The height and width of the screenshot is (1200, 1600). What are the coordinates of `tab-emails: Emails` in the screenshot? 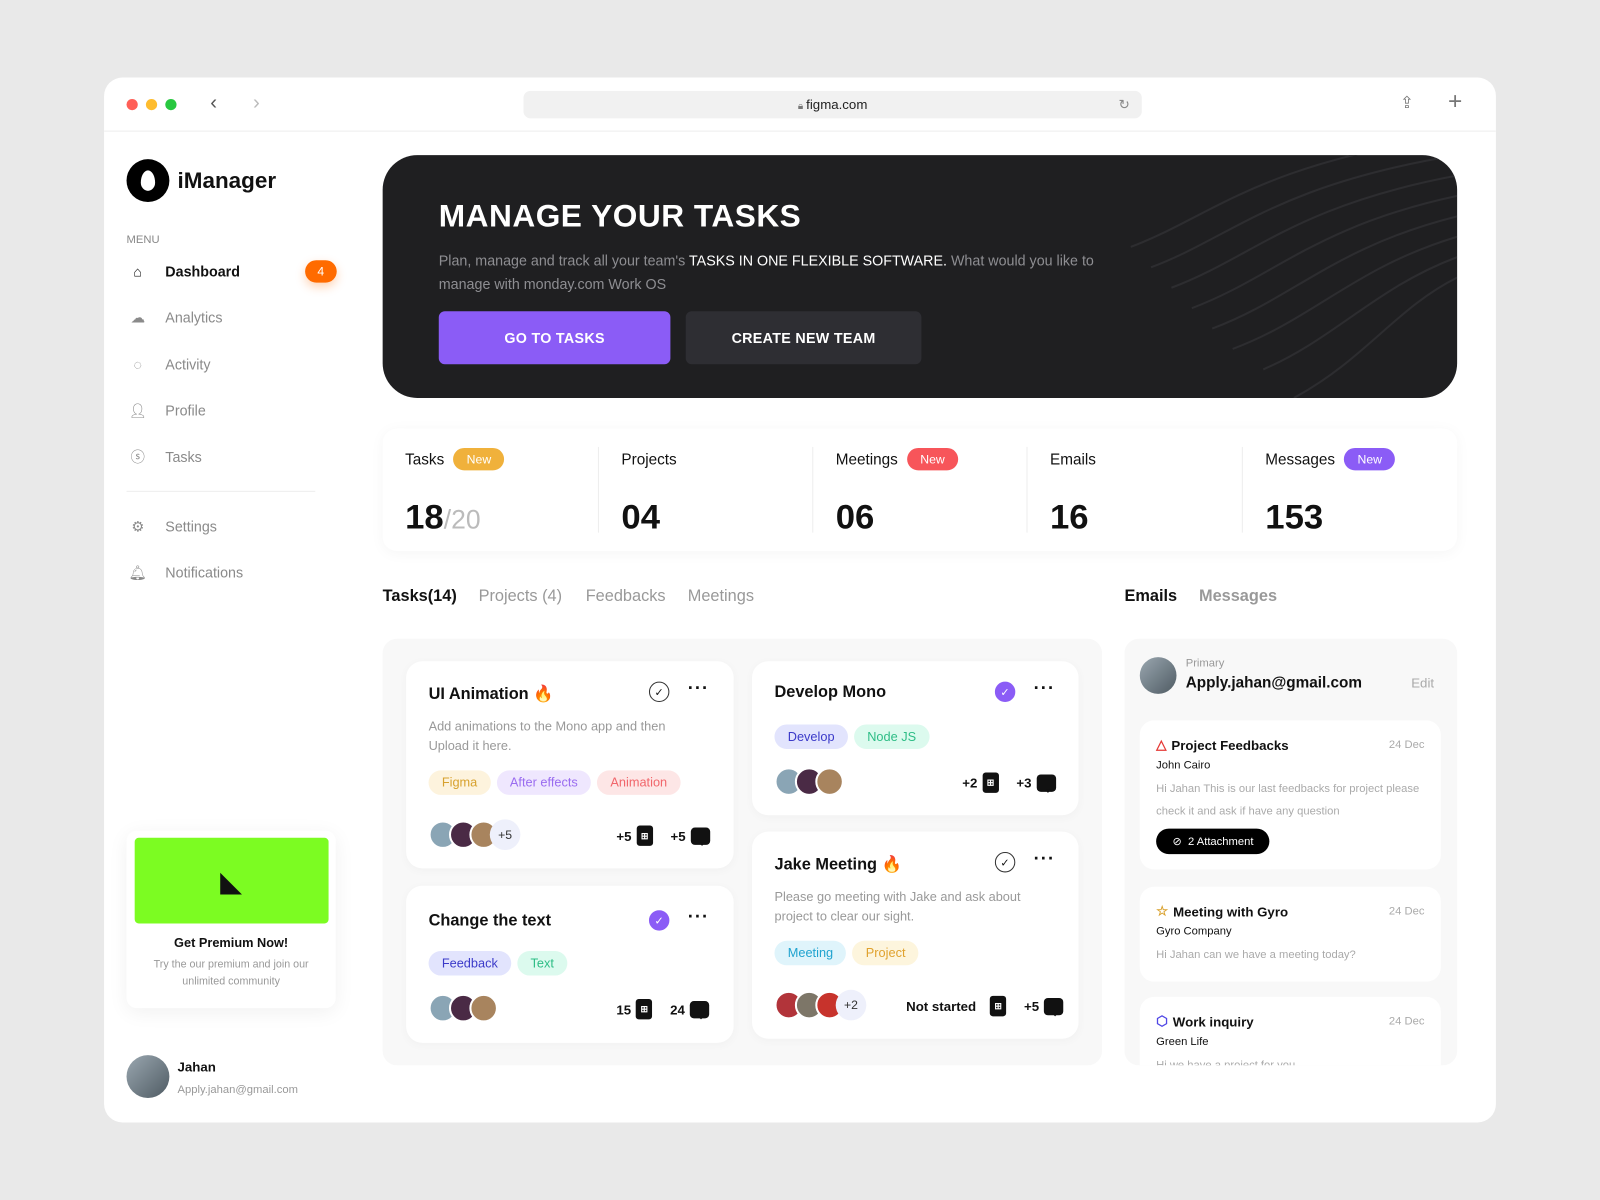 It's located at (1151, 596).